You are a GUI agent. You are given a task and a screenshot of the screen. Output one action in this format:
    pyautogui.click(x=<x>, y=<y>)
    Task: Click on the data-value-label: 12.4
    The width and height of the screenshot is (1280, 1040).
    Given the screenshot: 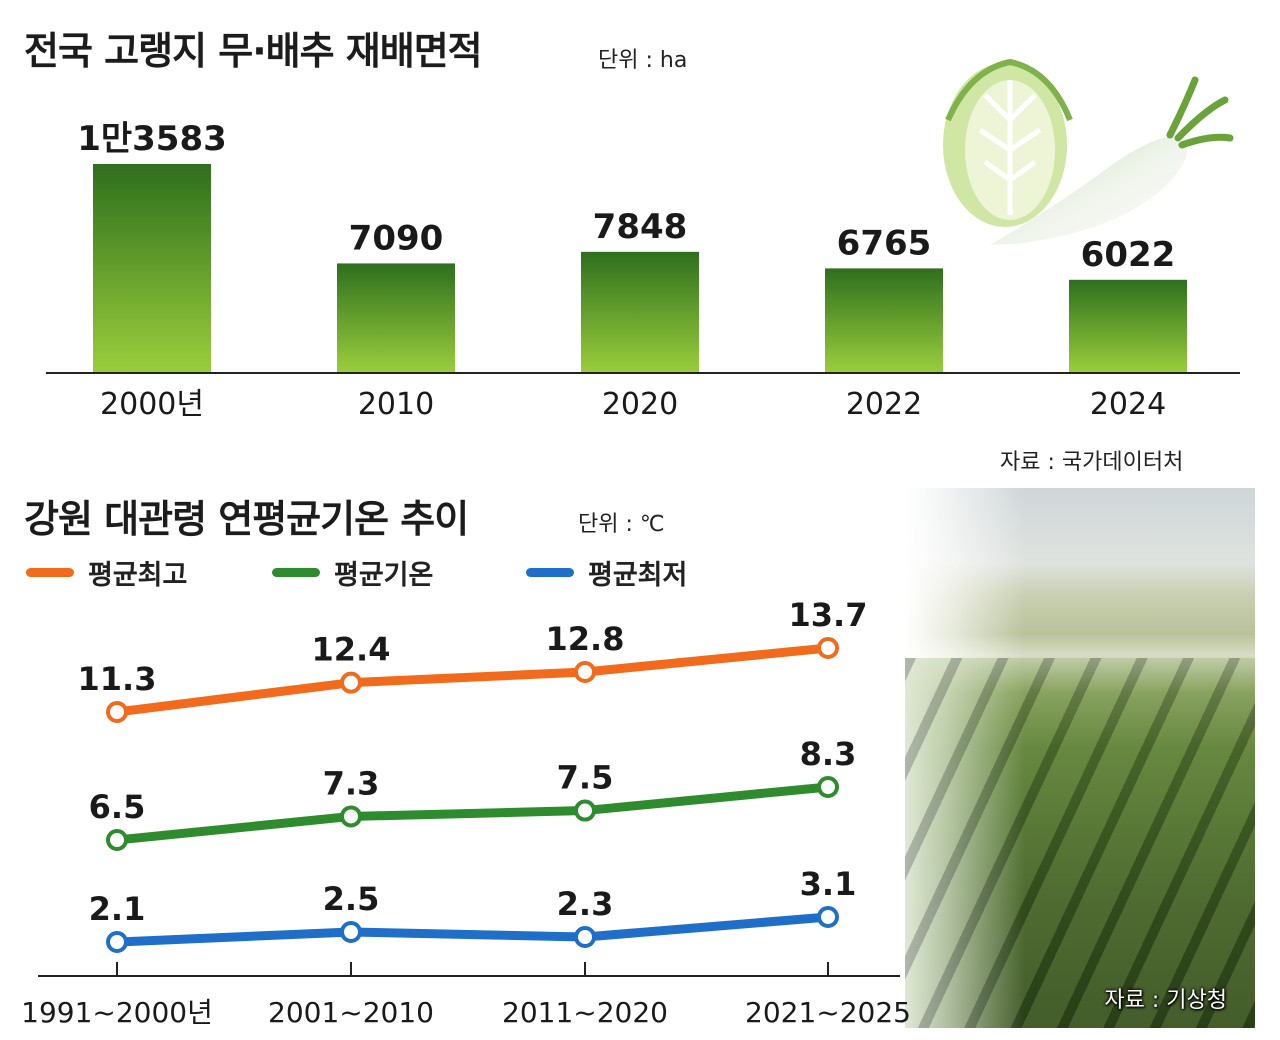 What is the action you would take?
    pyautogui.click(x=351, y=650)
    